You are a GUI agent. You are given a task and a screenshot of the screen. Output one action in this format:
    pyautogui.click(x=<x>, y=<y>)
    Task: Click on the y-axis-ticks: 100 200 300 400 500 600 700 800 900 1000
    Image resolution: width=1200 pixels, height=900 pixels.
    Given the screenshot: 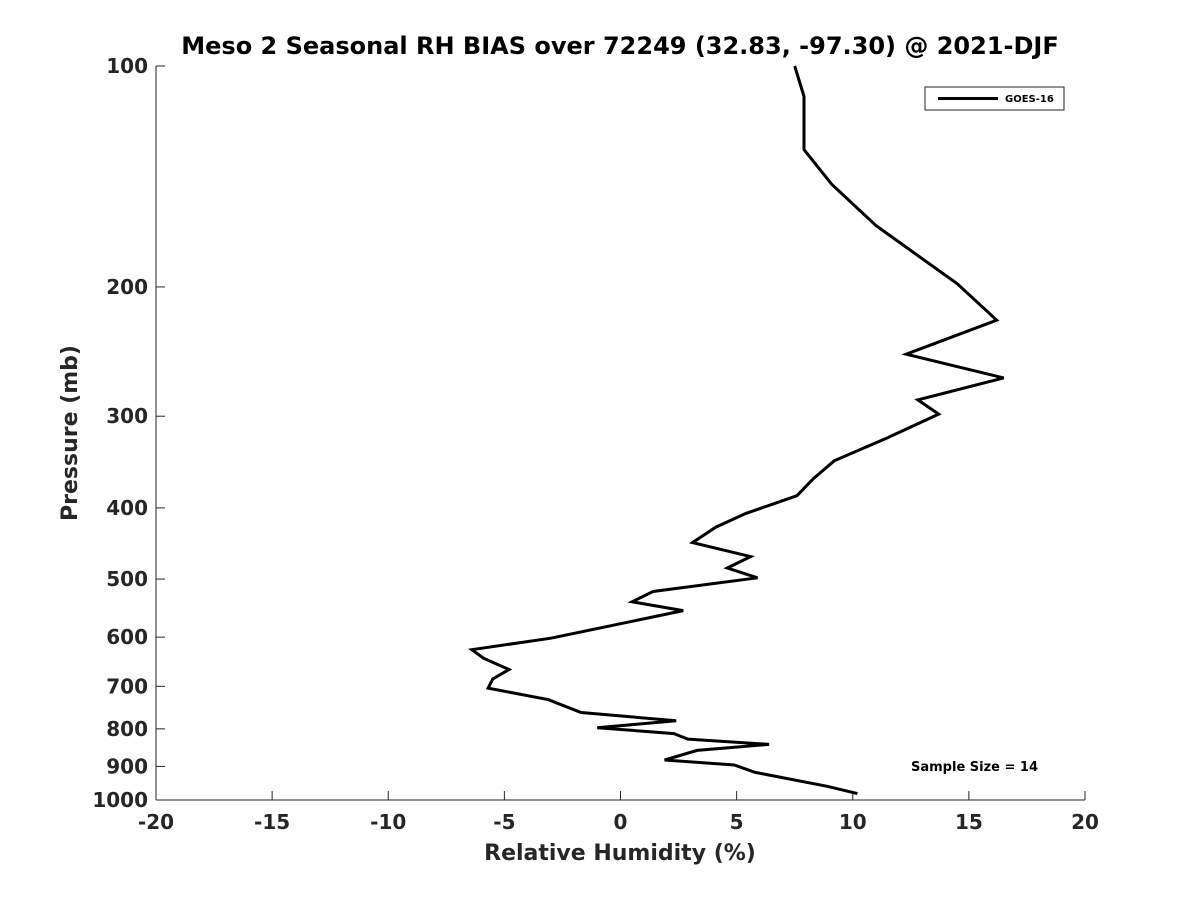 What is the action you would take?
    pyautogui.click(x=128, y=433)
    